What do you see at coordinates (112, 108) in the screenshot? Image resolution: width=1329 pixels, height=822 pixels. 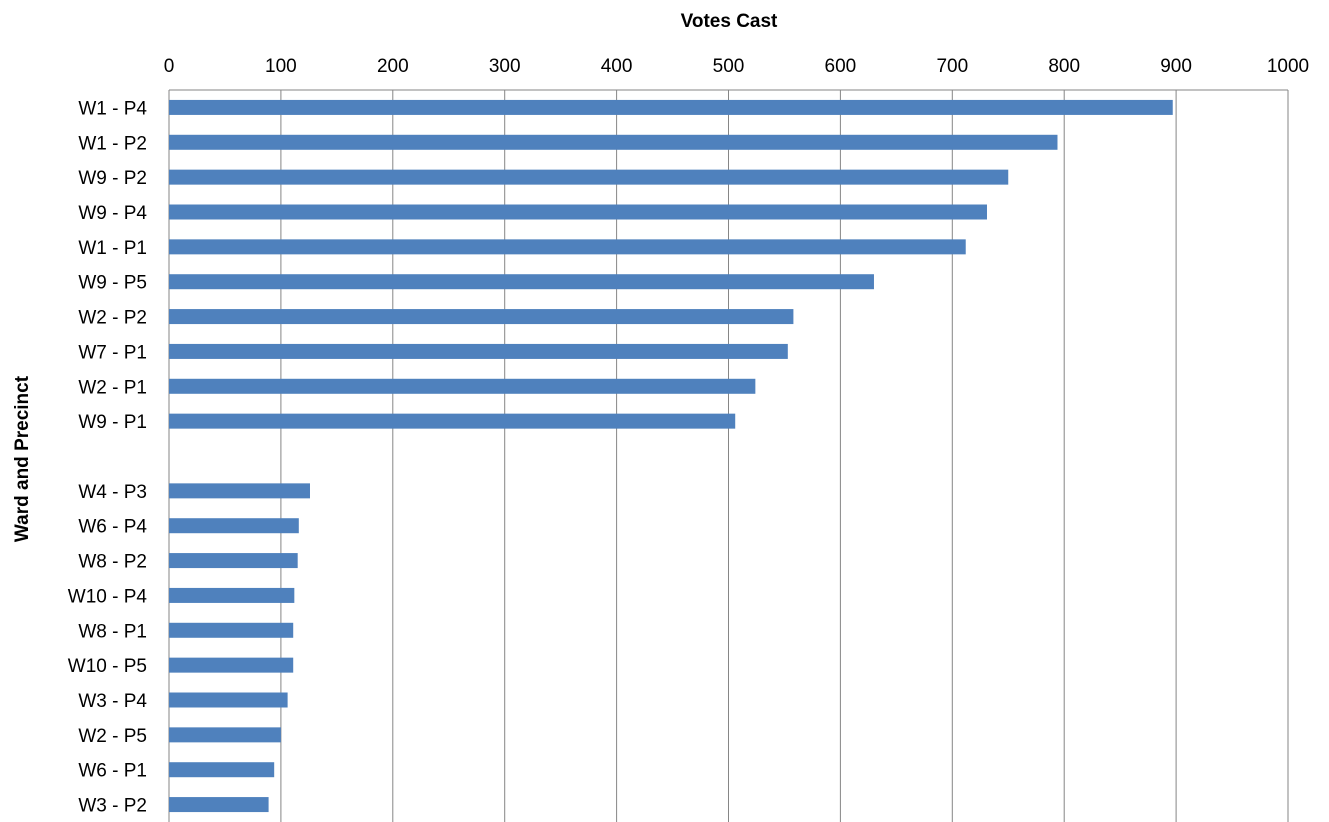 I see `category-label: W1 - P4` at bounding box center [112, 108].